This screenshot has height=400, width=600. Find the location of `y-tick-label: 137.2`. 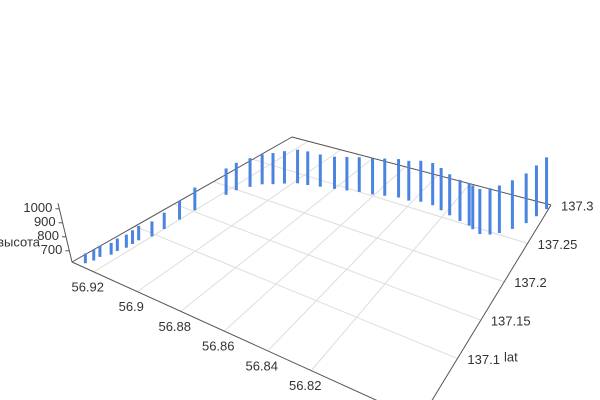

y-tick-label: 137.2 is located at coordinates (530, 282).